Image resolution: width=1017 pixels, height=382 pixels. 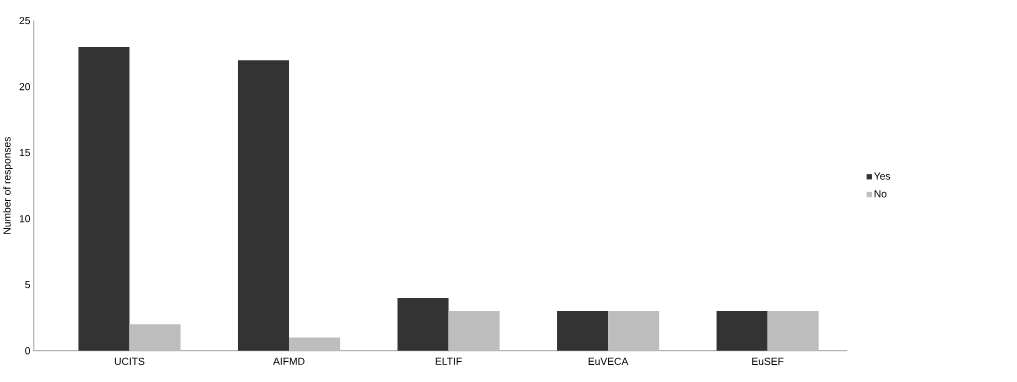 I want to click on y-tick-label: 10, so click(x=25, y=219).